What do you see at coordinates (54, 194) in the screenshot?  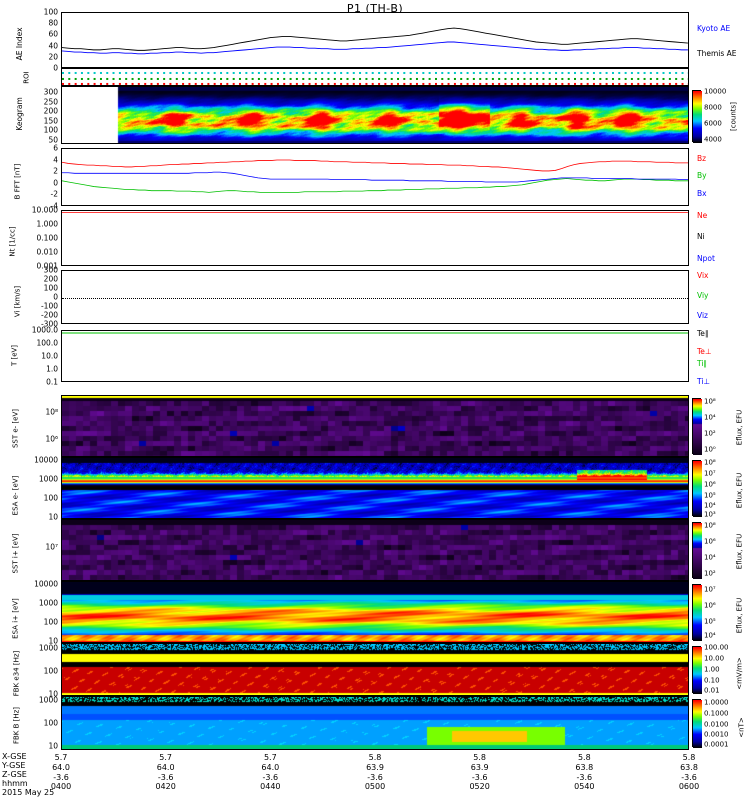 I see `tick: -2` at bounding box center [54, 194].